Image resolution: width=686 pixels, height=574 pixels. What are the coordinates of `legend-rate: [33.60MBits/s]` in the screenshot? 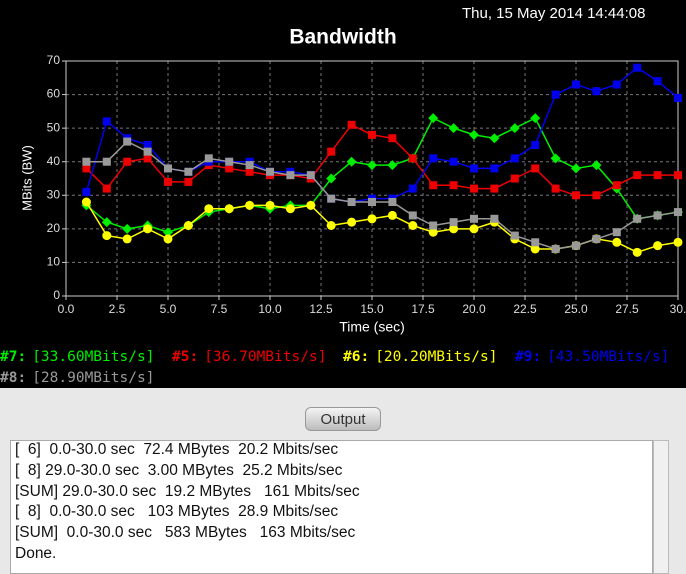 It's located at (93, 357).